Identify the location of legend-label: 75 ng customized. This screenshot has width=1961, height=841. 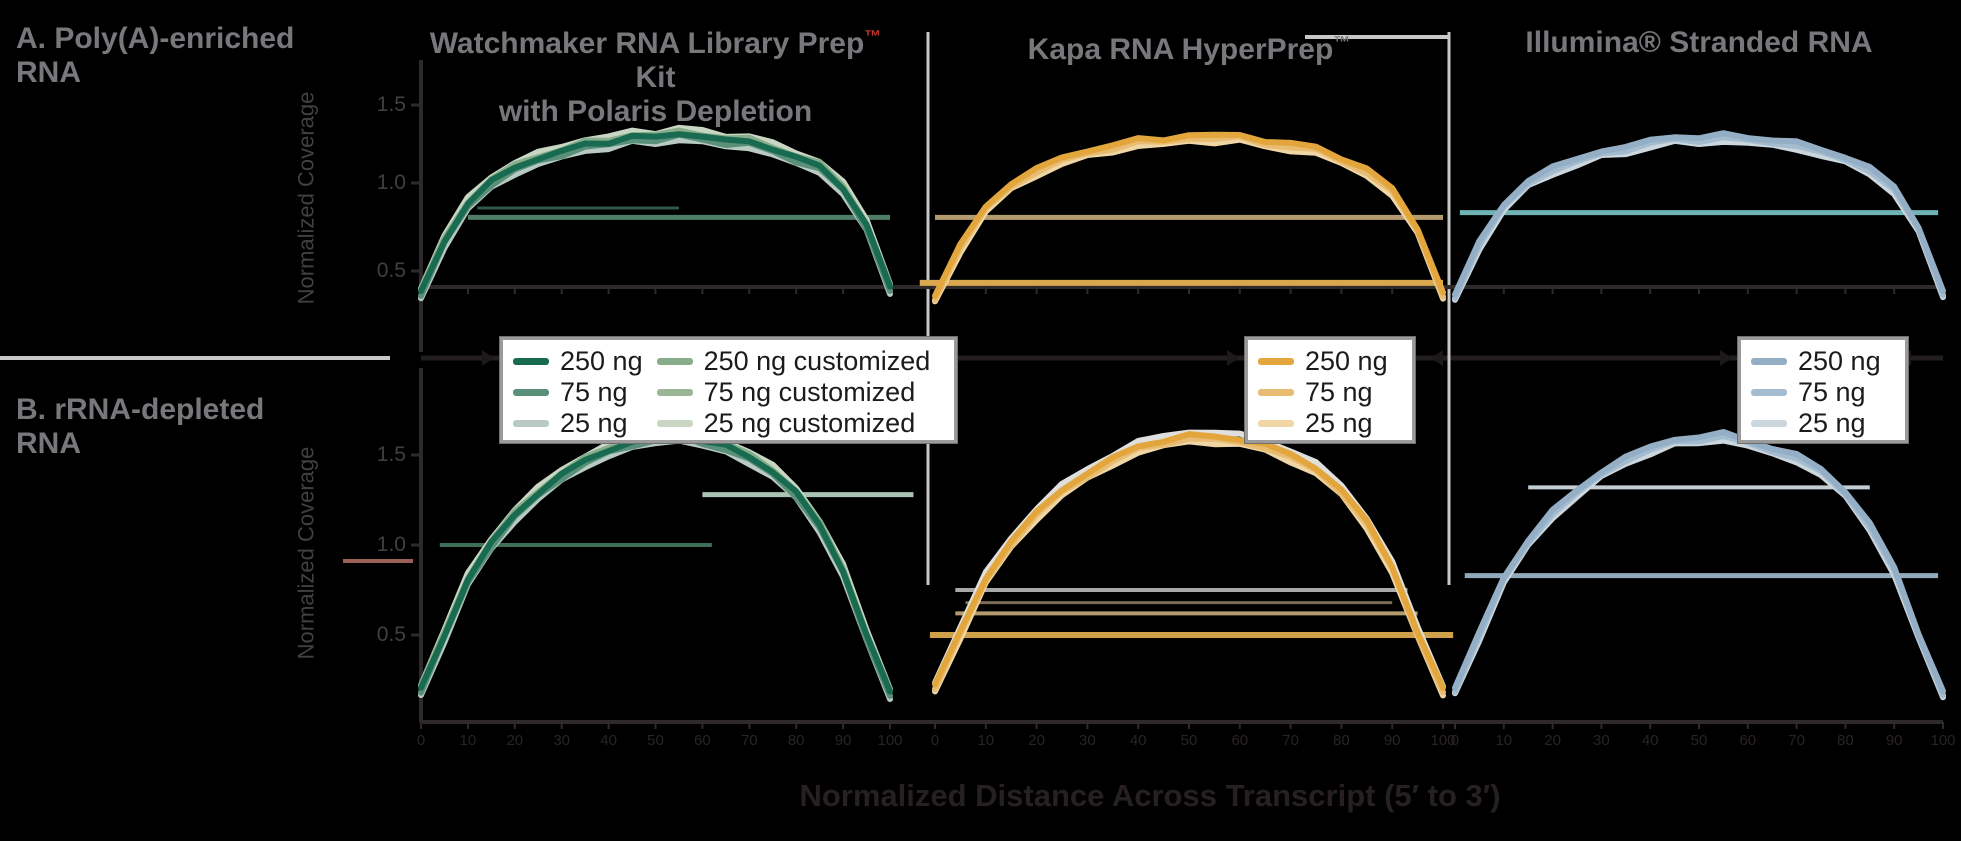
(809, 392).